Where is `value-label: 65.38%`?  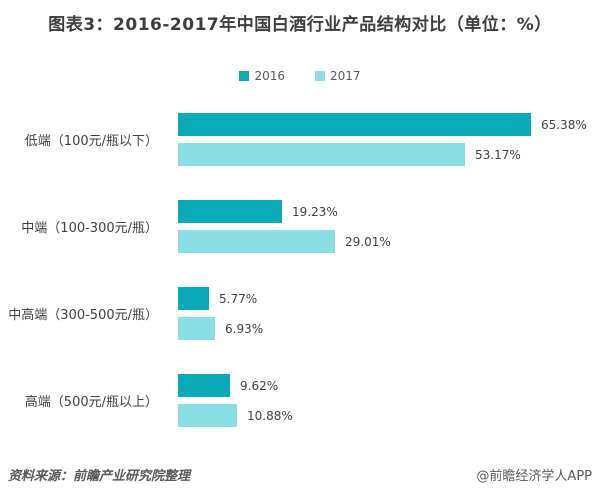
value-label: 65.38% is located at coordinates (564, 124).